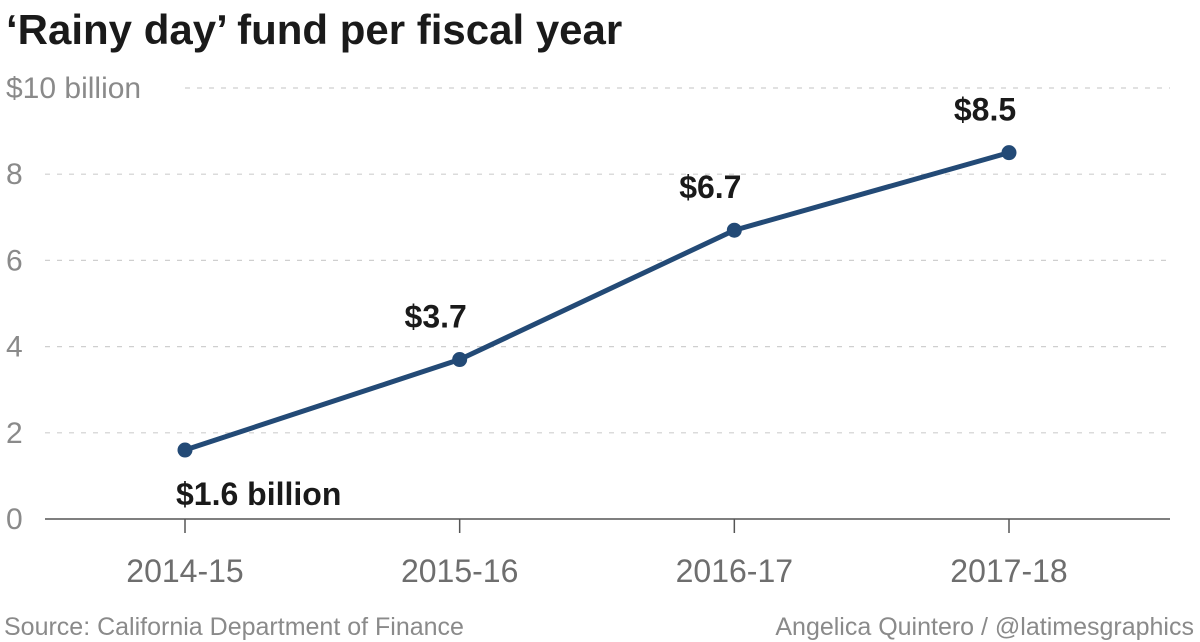  What do you see at coordinates (436, 317) in the screenshot?
I see `data-label: $3.7` at bounding box center [436, 317].